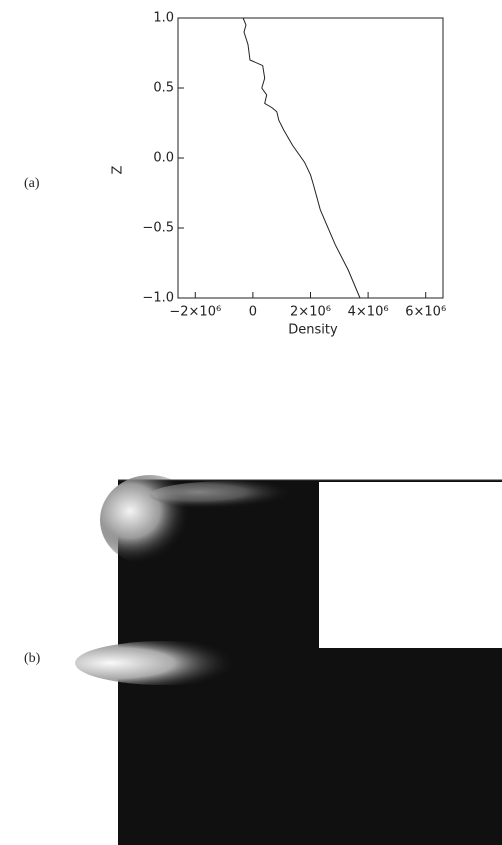 Image resolution: width=502 pixels, height=845 pixels. I want to click on y-tick-label: −0.5, so click(158, 228).